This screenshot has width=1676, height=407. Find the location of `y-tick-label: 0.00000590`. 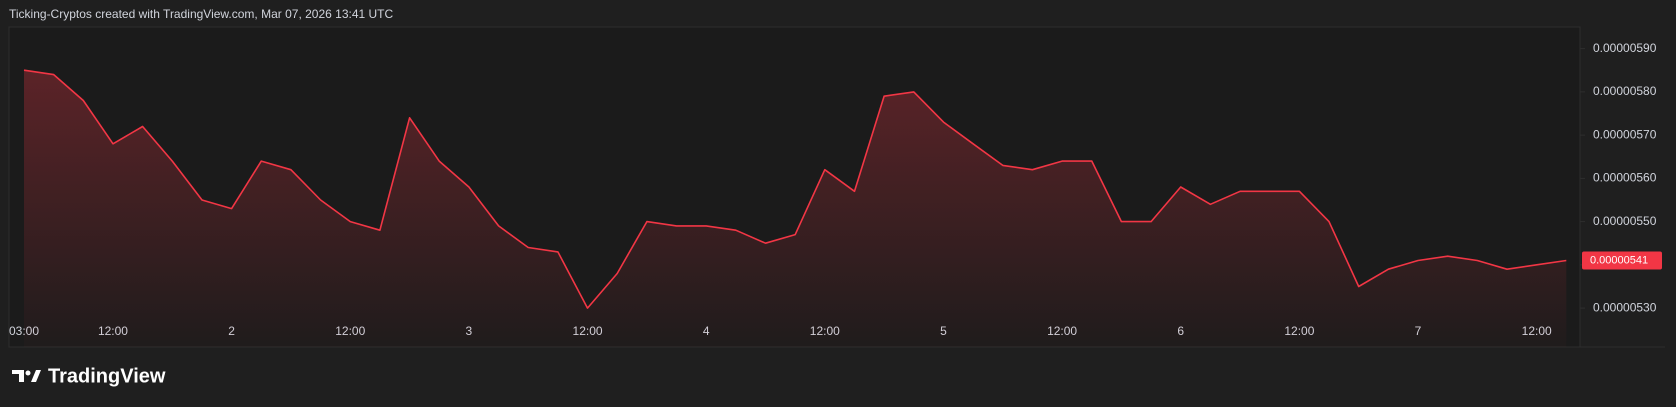

y-tick-label: 0.00000590 is located at coordinates (1625, 48).